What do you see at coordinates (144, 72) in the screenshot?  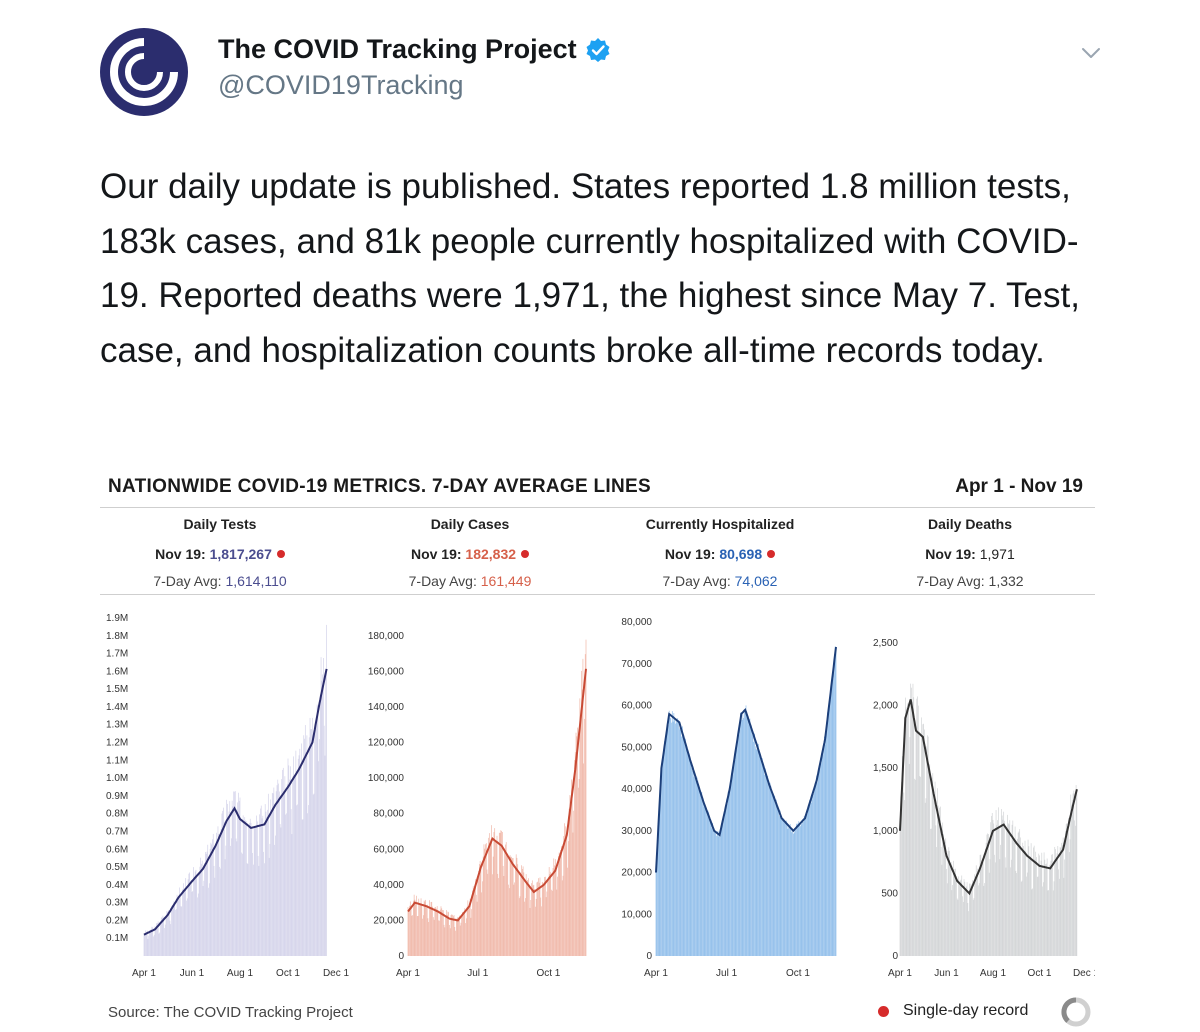 I see `avatar` at bounding box center [144, 72].